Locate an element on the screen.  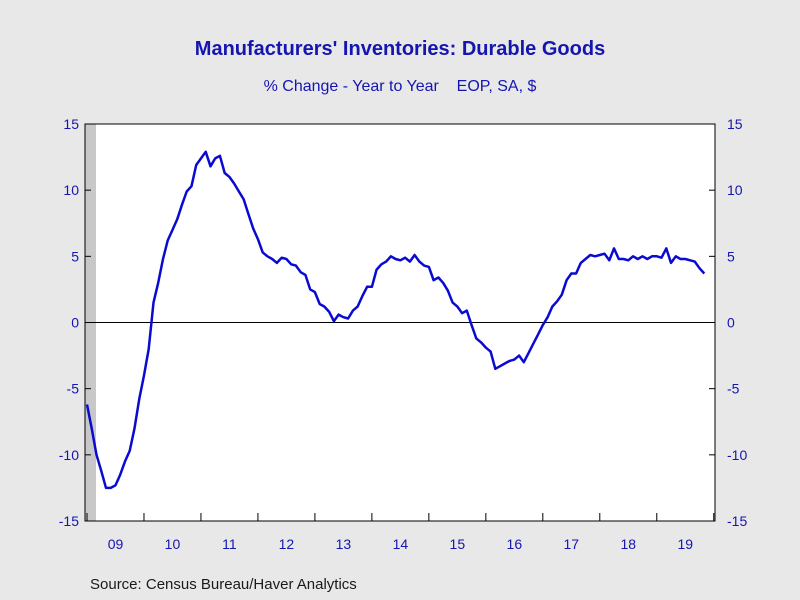
y-tick-label-right: 10 is located at coordinates (735, 190).